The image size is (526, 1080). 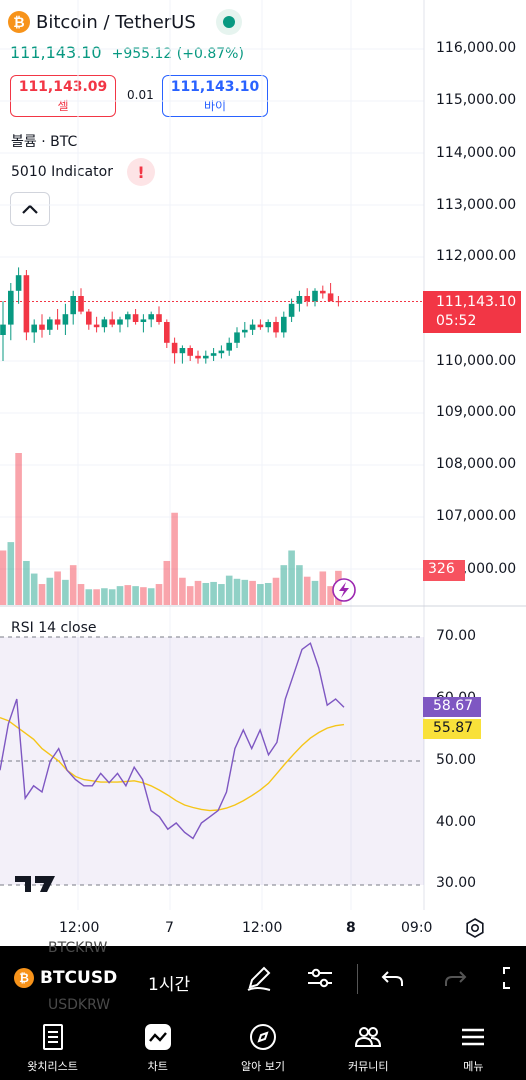 I want to click on time-tick: 7, so click(x=169, y=928).